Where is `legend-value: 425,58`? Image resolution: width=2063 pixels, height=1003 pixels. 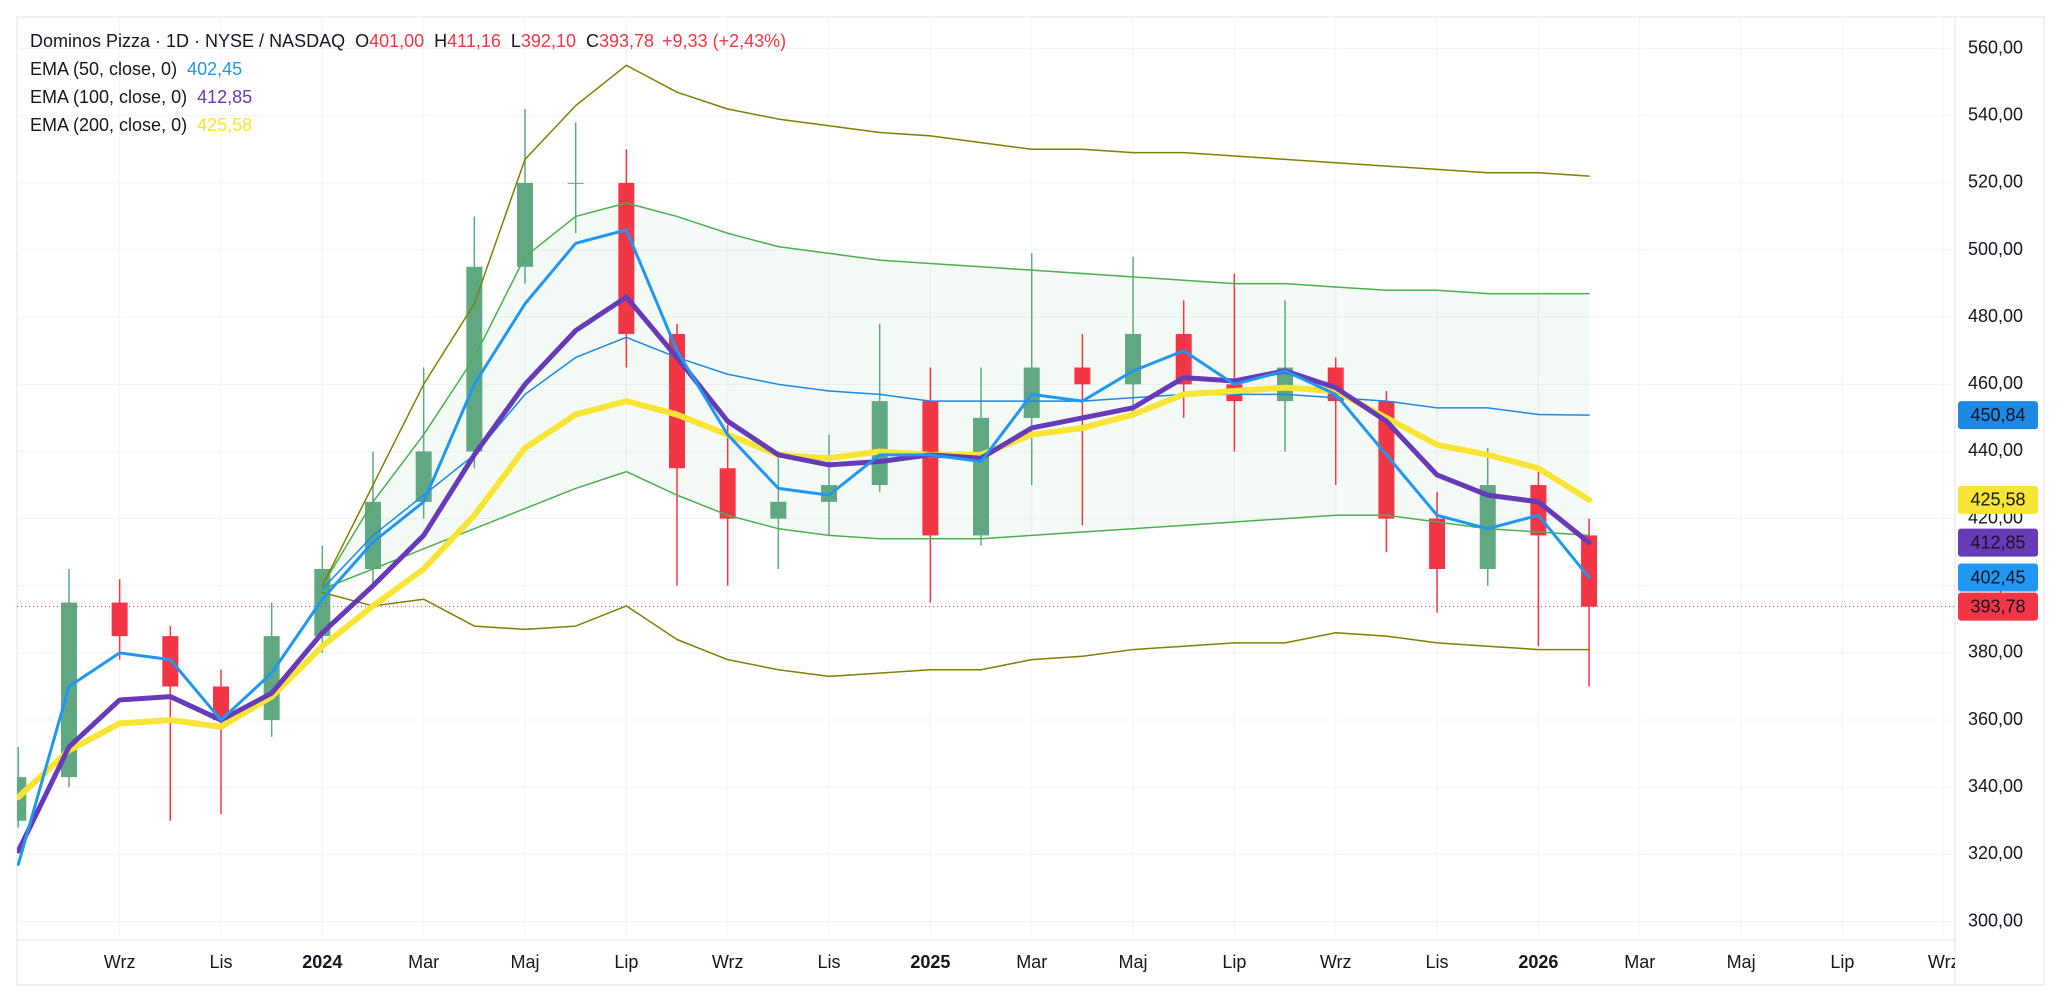
legend-value: 425,58 is located at coordinates (224, 125).